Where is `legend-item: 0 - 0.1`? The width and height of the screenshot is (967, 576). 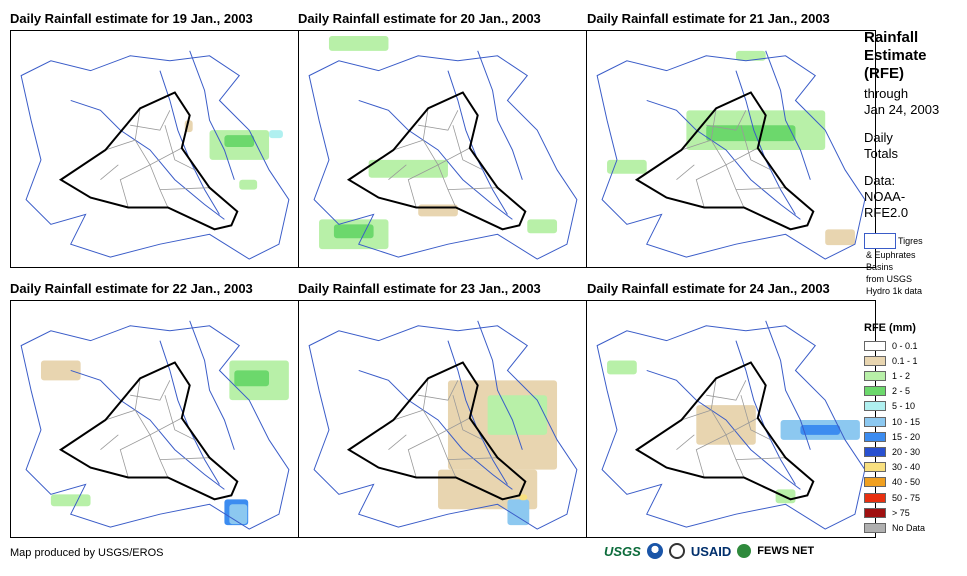 legend-item: 0 - 0.1 is located at coordinates (891, 345).